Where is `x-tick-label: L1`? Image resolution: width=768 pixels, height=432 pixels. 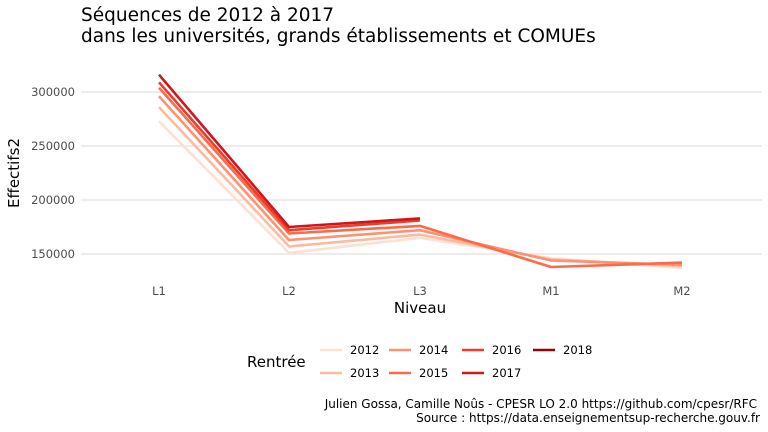 x-tick-label: L1 is located at coordinates (159, 291).